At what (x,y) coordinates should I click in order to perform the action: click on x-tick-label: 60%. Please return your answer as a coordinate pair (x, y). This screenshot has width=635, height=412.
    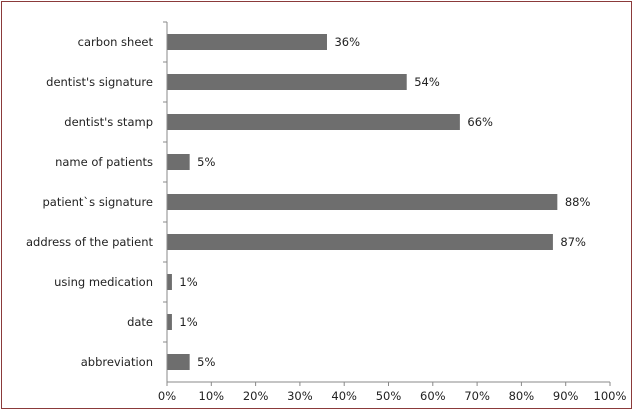
    Looking at the image, I should click on (433, 396).